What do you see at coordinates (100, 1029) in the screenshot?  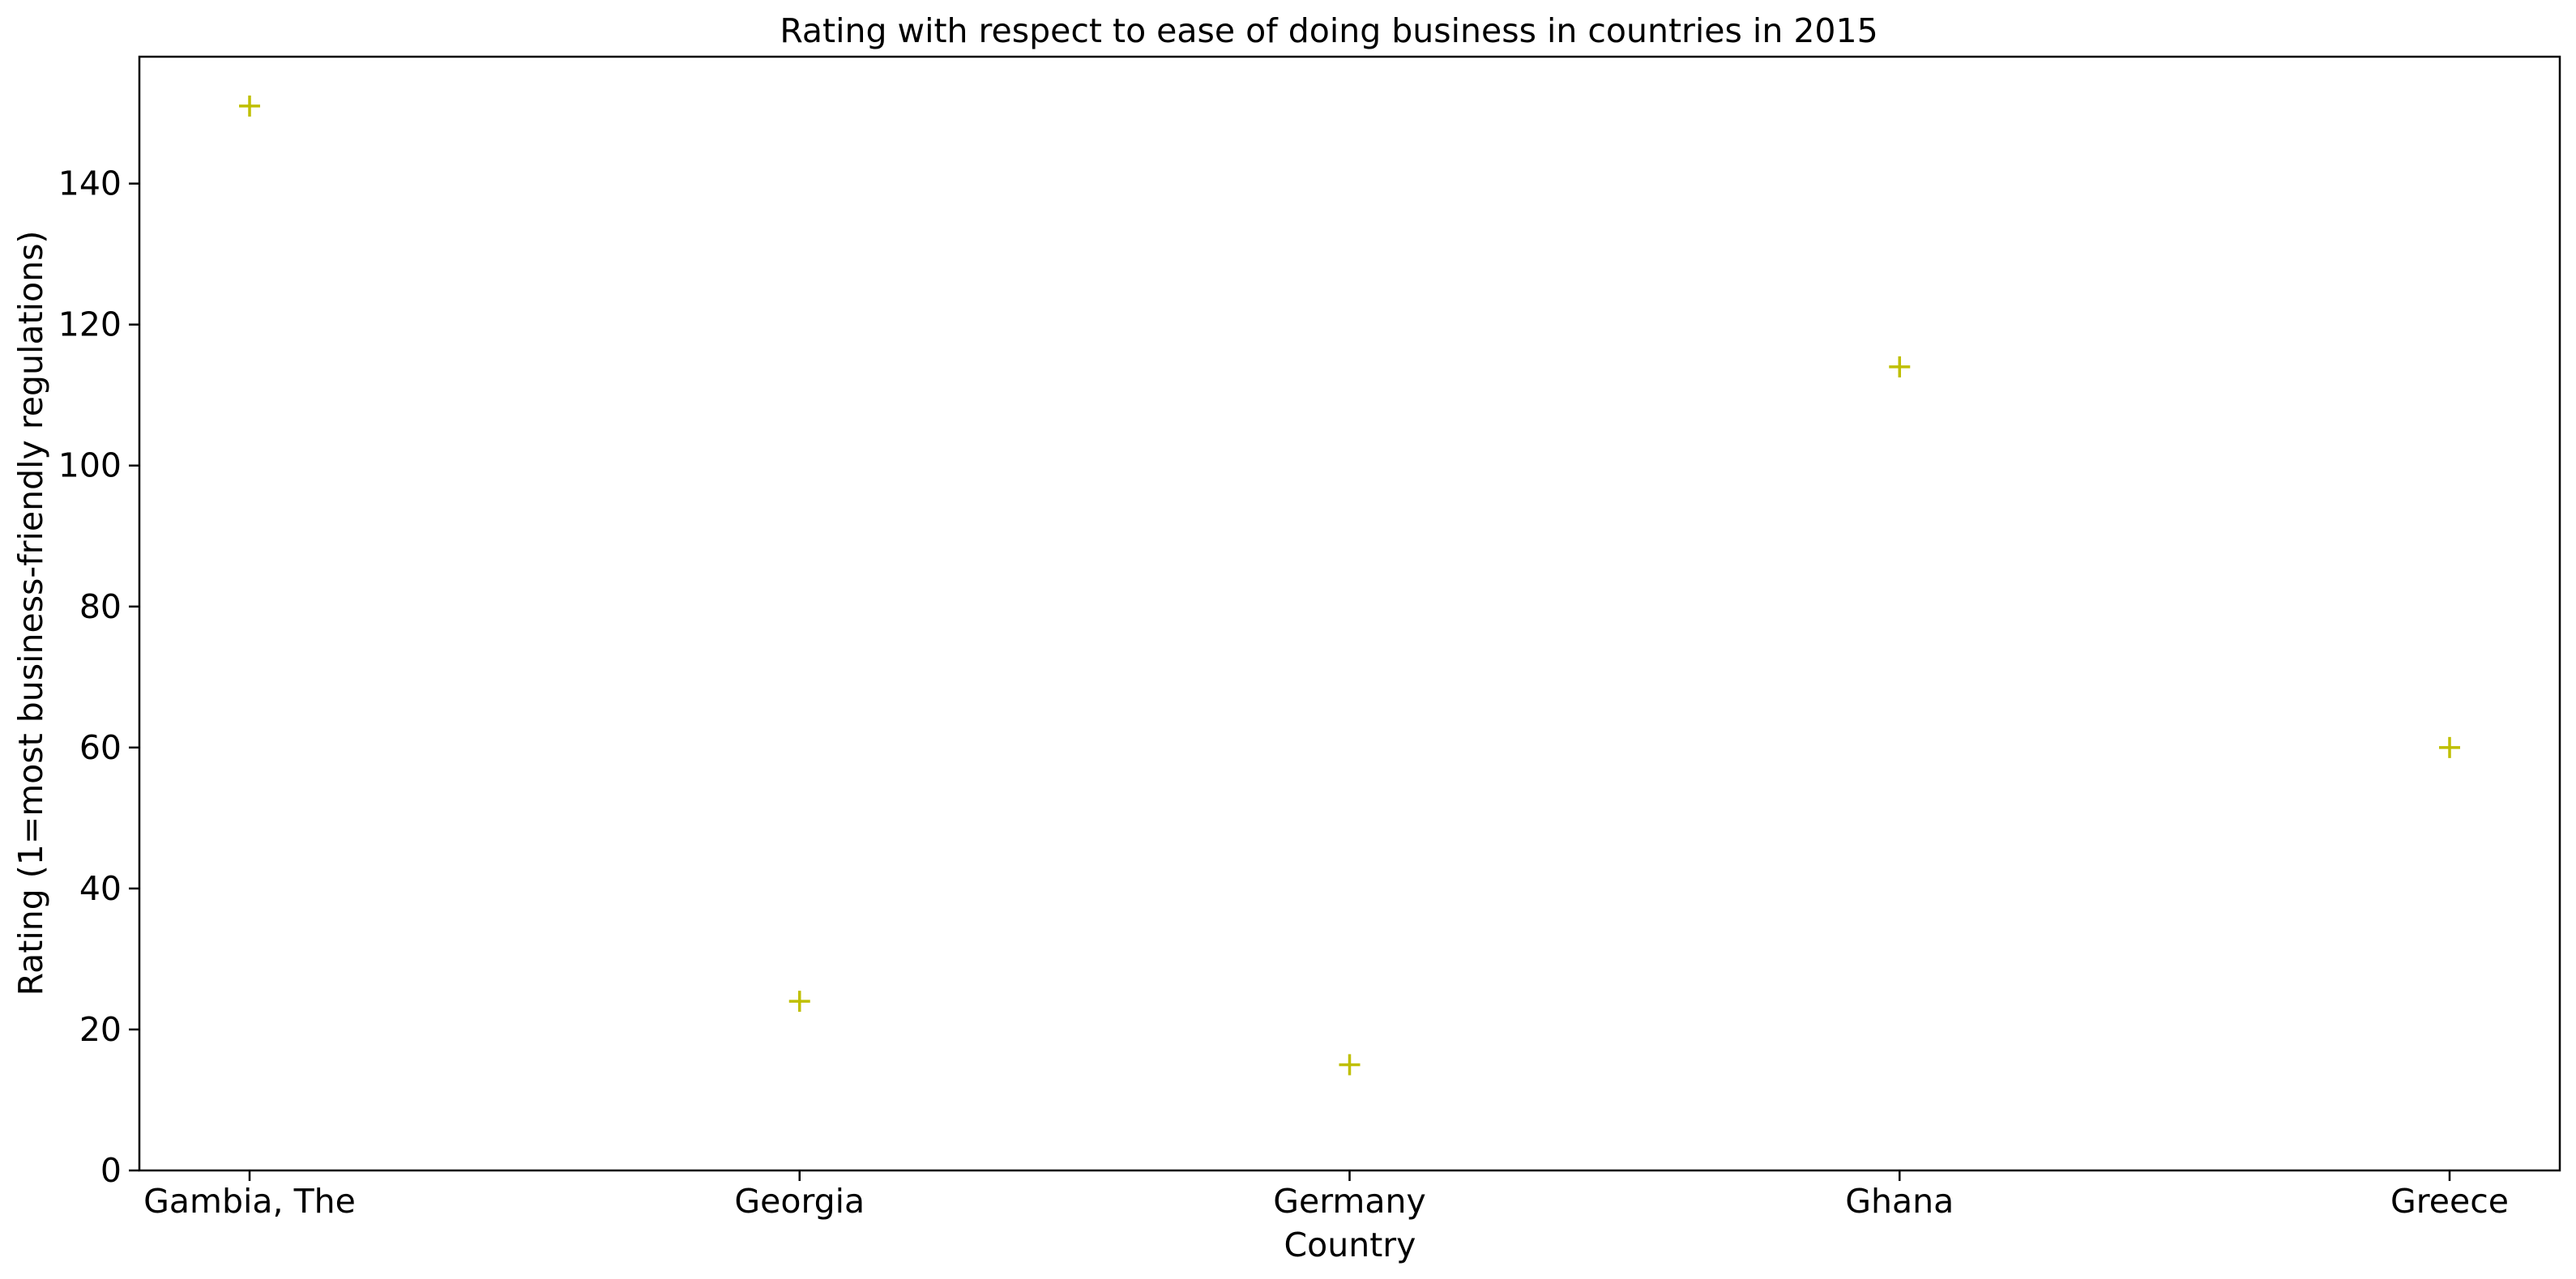 I see `y-tick-label: 20` at bounding box center [100, 1029].